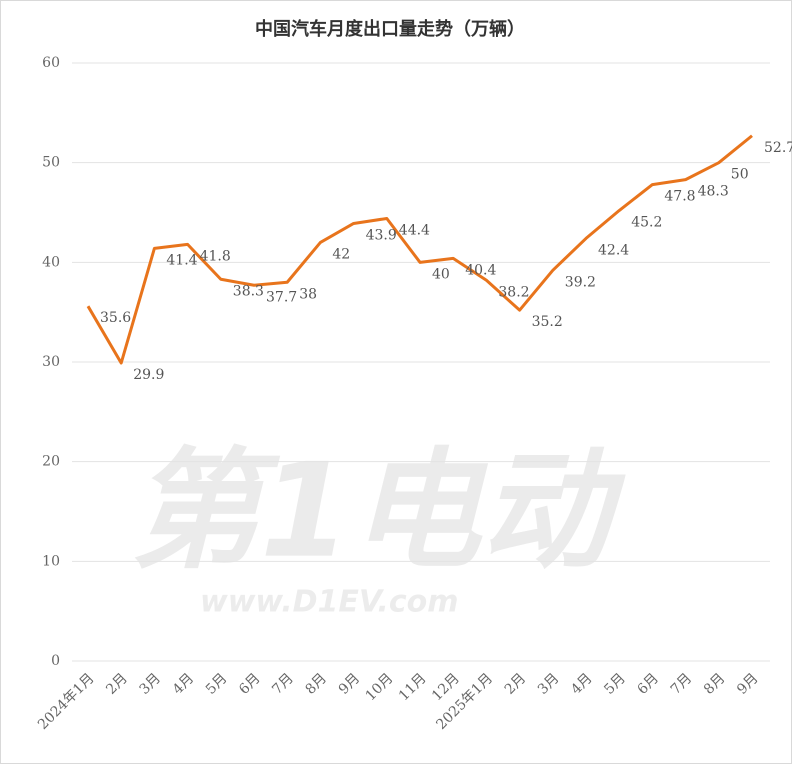 This screenshot has height=764, width=792. I want to click on data-label: 35.6, so click(115, 318).